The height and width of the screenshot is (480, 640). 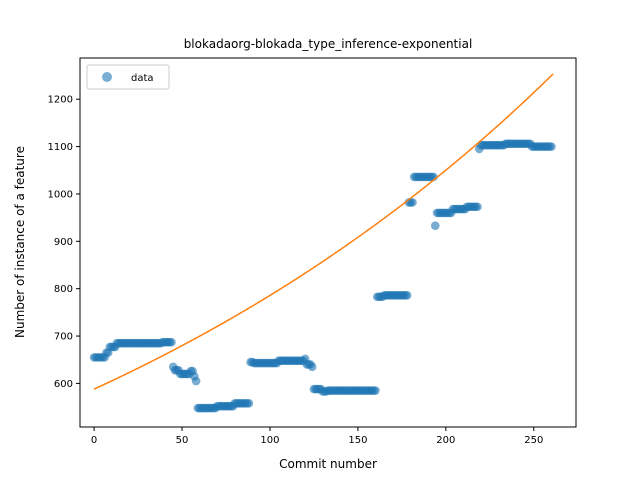 What do you see at coordinates (63, 242) in the screenshot?
I see `y-tick-label: 900` at bounding box center [63, 242].